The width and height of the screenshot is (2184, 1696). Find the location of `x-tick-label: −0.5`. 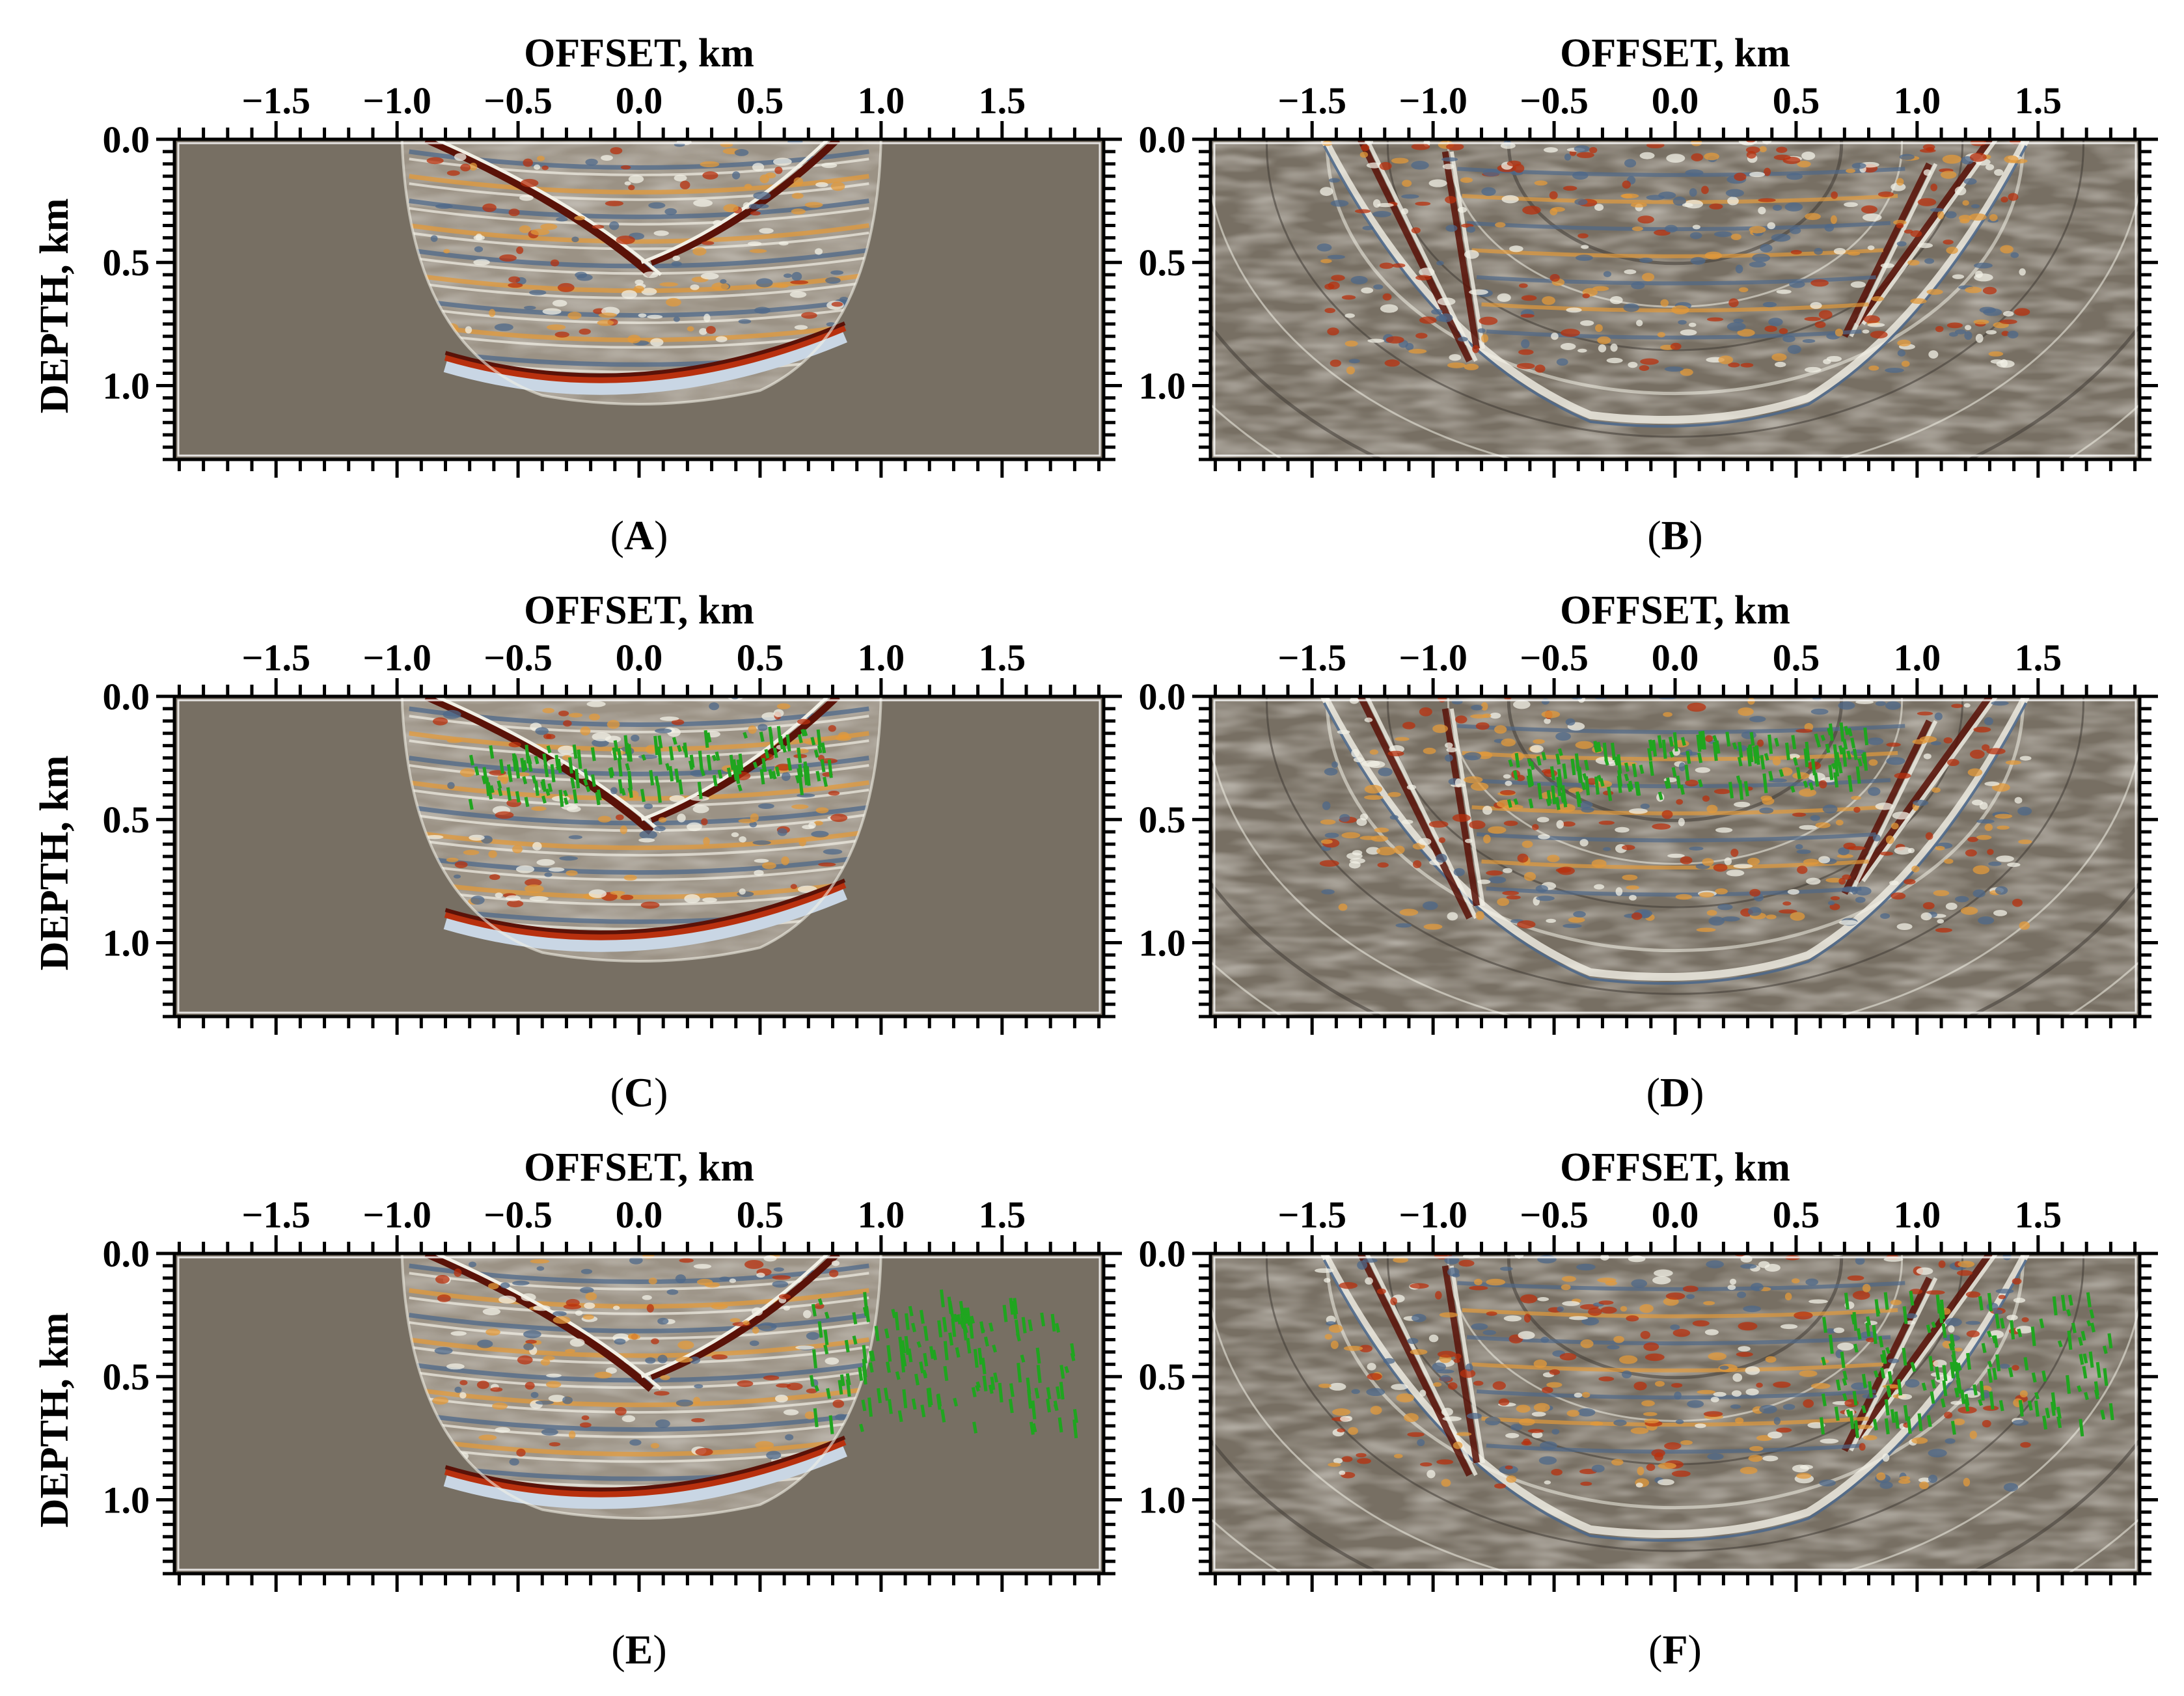

x-tick-label: −0.5 is located at coordinates (518, 100).